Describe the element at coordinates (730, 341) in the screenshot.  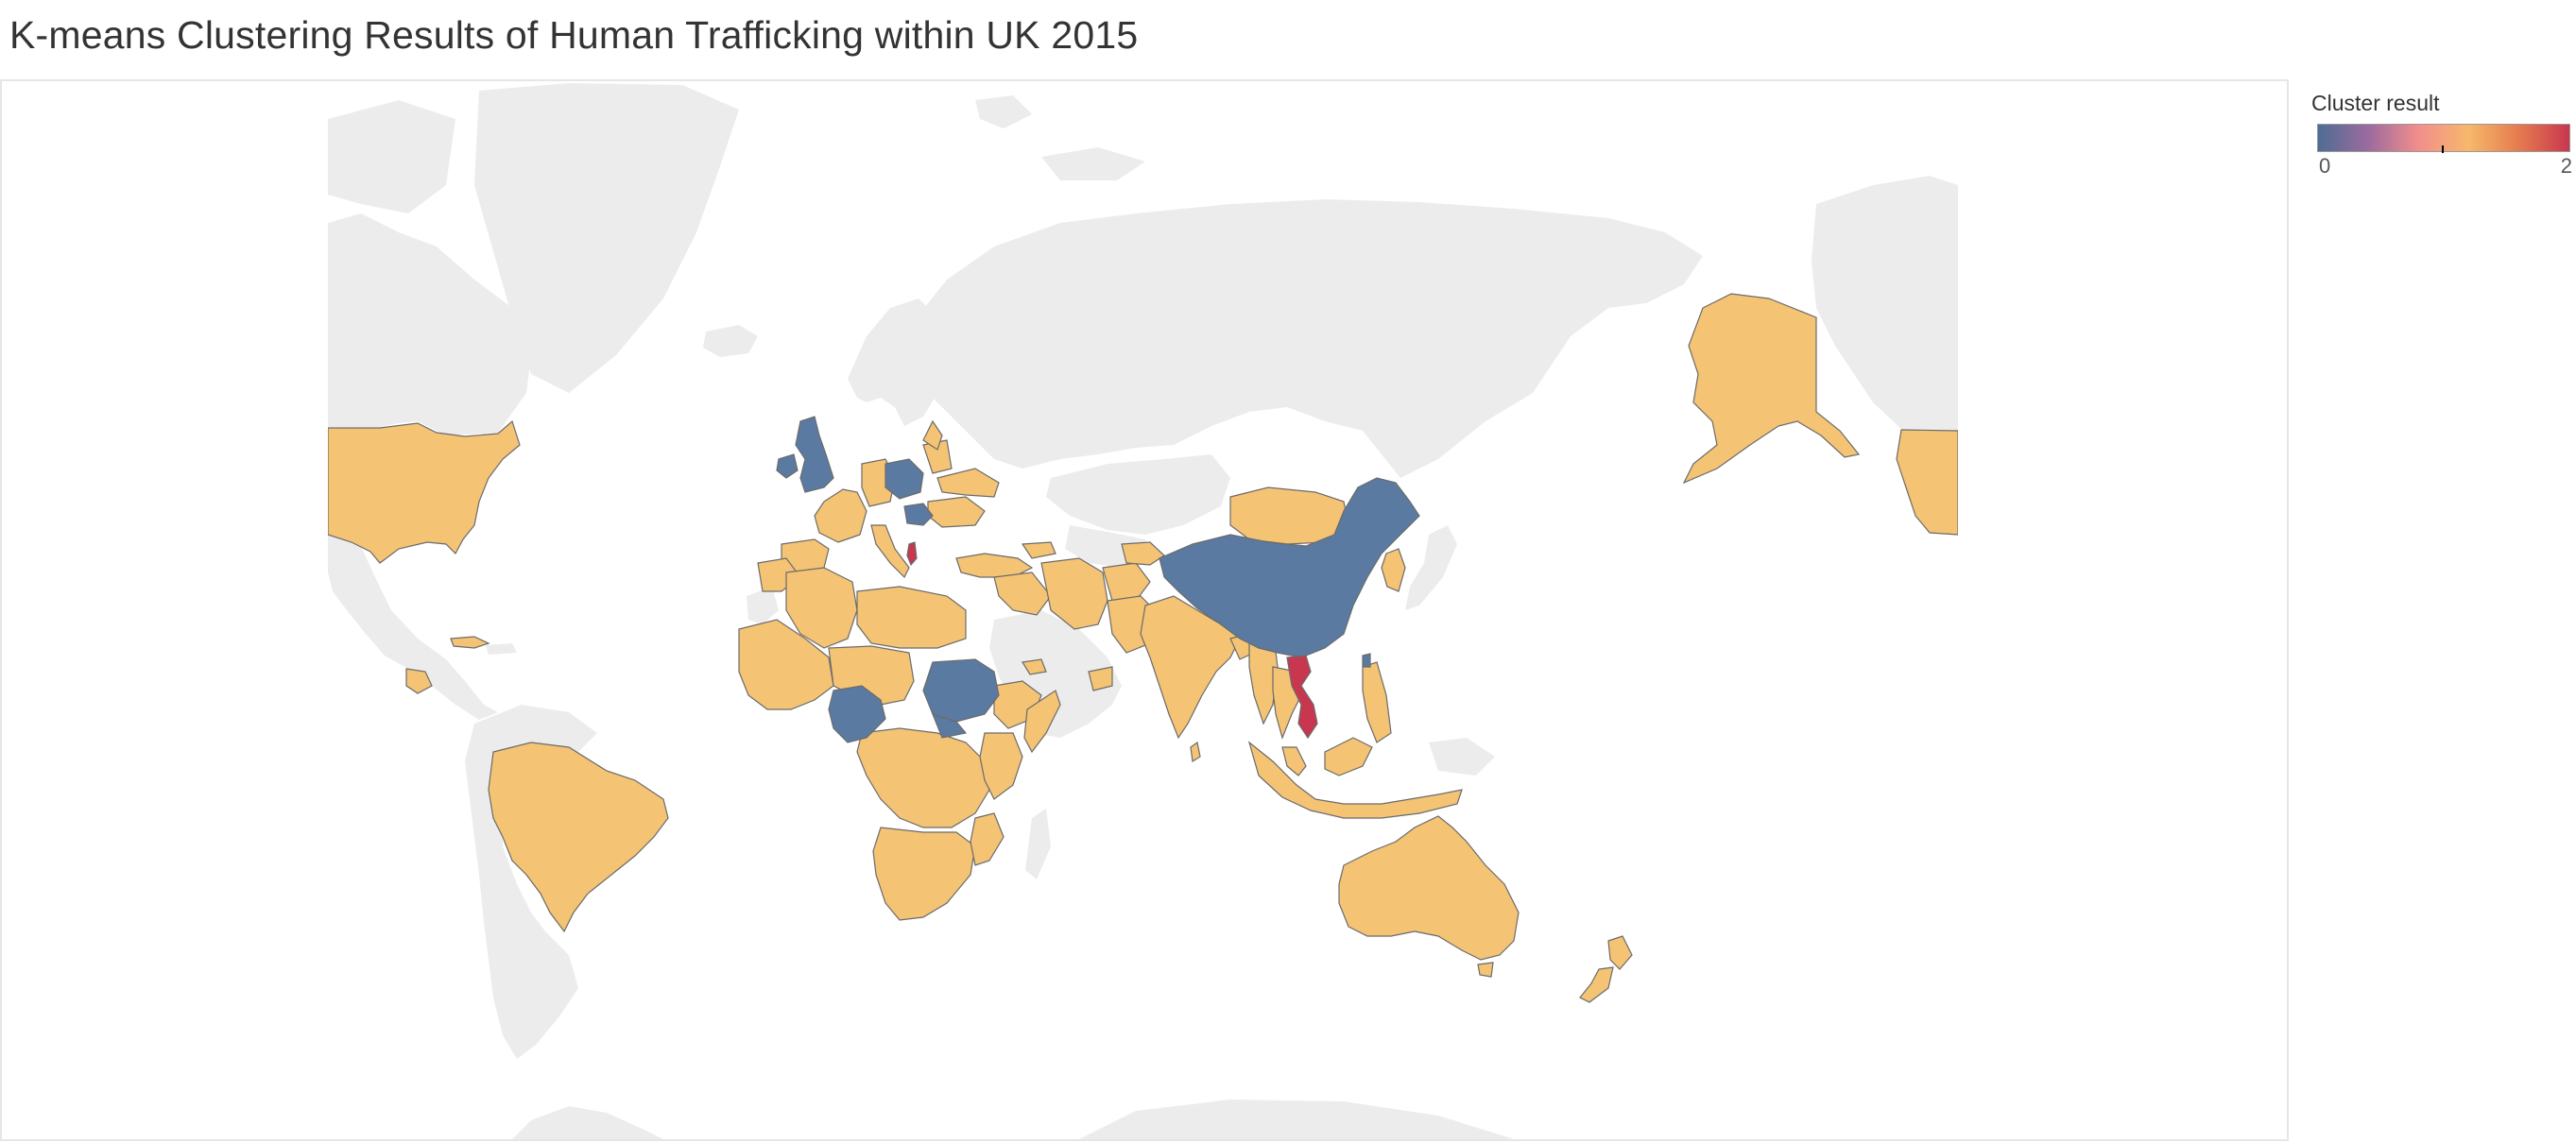
I see `country-iceland` at that location.